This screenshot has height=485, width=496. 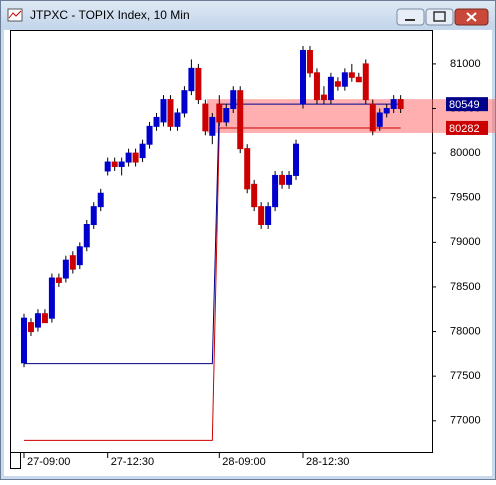 I want to click on maximize-icon, so click(x=439, y=16).